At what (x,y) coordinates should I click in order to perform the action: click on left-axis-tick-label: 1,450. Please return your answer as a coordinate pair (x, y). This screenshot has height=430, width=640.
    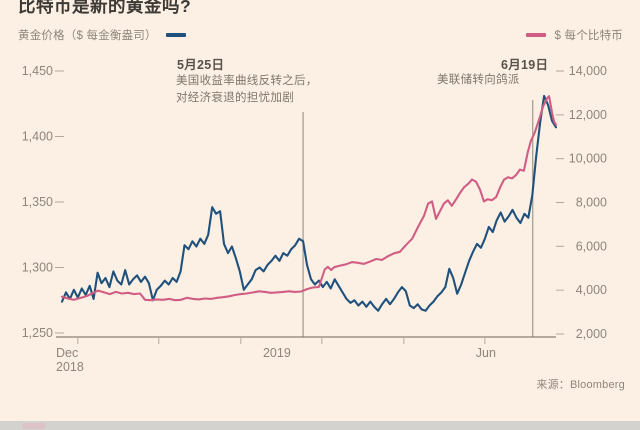
    Looking at the image, I should click on (37, 71).